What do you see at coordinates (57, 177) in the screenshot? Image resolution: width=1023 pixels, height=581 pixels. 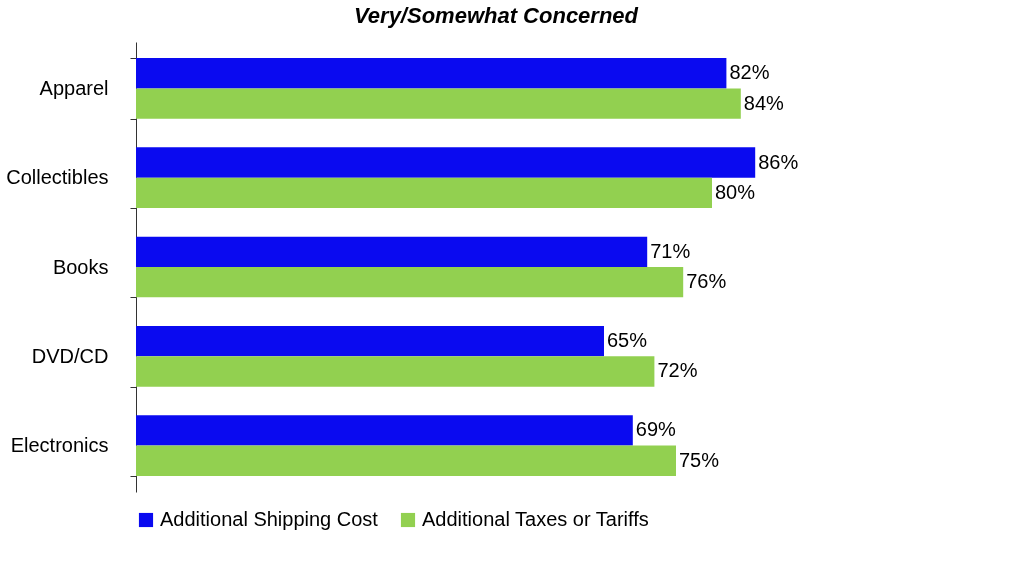 I see `y-tick-label: Collectibles` at bounding box center [57, 177].